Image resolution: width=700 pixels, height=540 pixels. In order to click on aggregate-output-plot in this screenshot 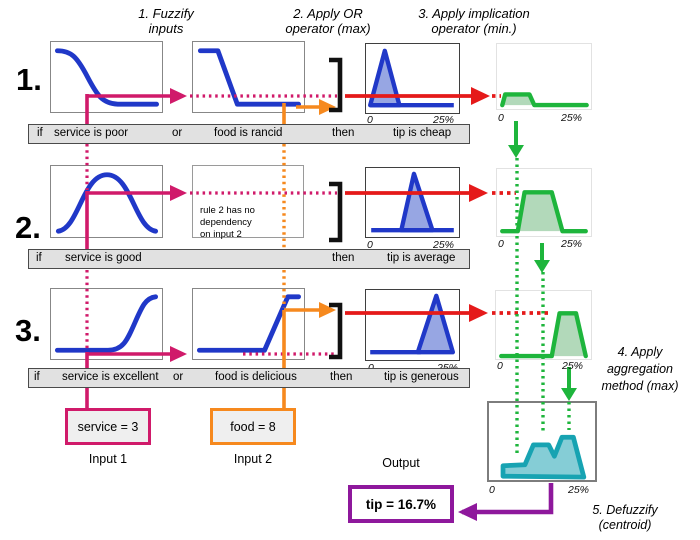, I will do `click(542, 441)`.